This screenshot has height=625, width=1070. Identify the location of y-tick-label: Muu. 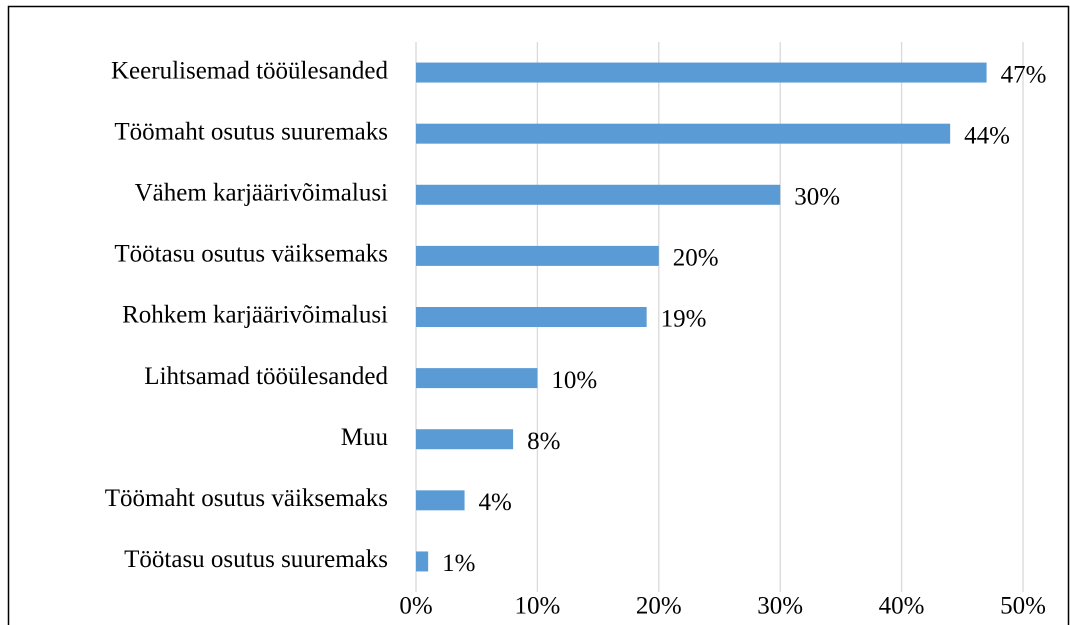
(365, 437).